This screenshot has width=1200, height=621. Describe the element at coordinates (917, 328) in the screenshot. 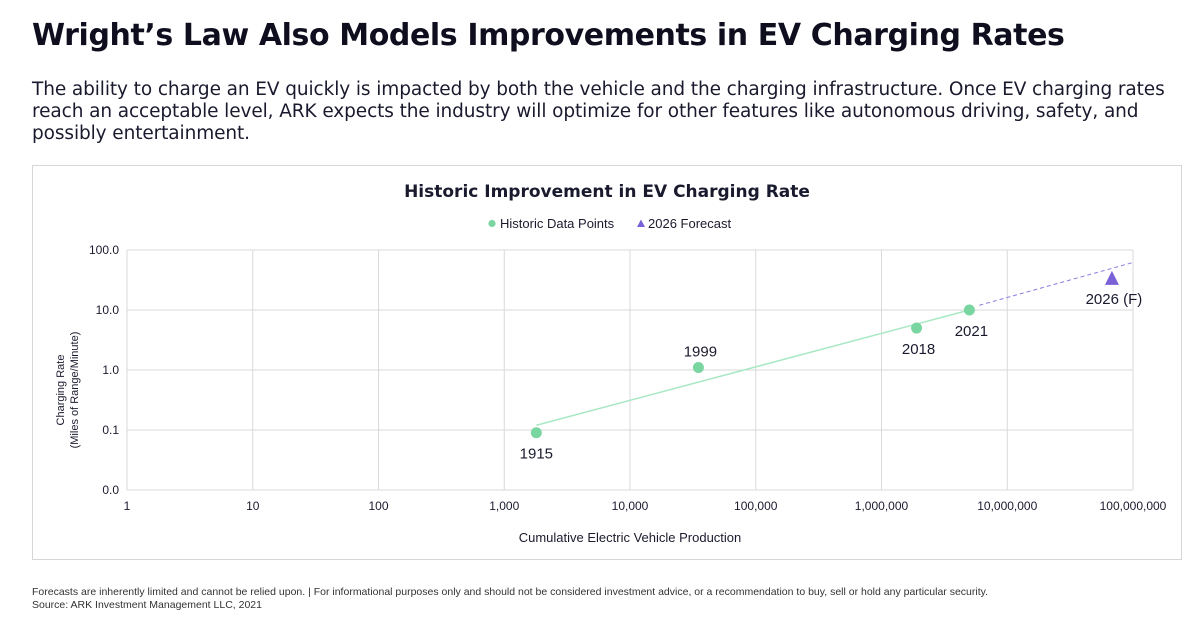

I see `historic-point-2018` at that location.